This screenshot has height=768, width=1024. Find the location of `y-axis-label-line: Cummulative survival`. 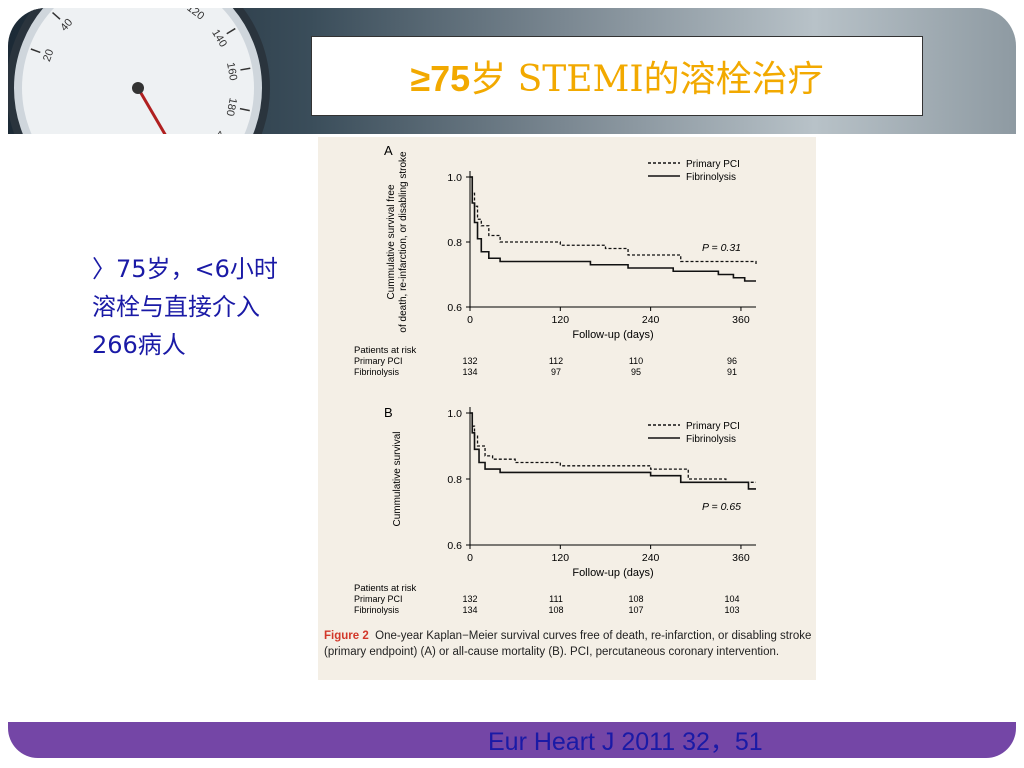

y-axis-label-line: Cummulative survival is located at coordinates (397, 478).